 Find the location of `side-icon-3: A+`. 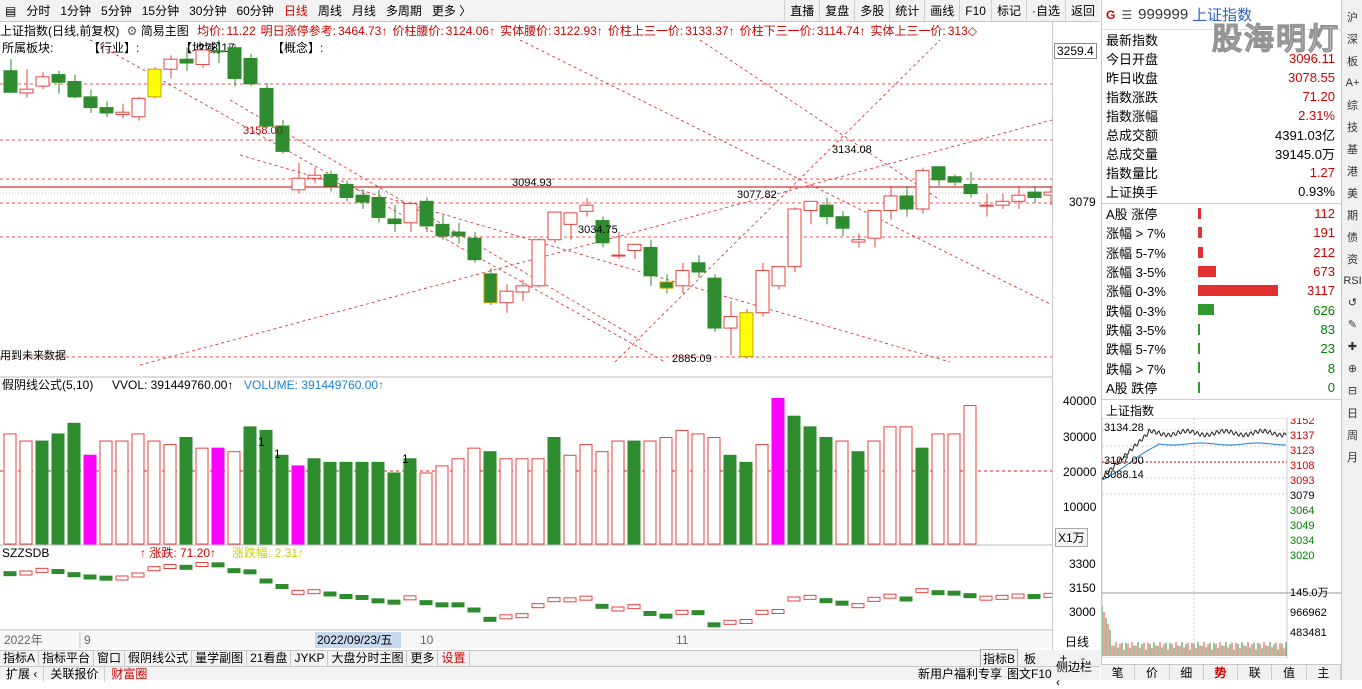

side-icon-3: A+ is located at coordinates (1352, 82).